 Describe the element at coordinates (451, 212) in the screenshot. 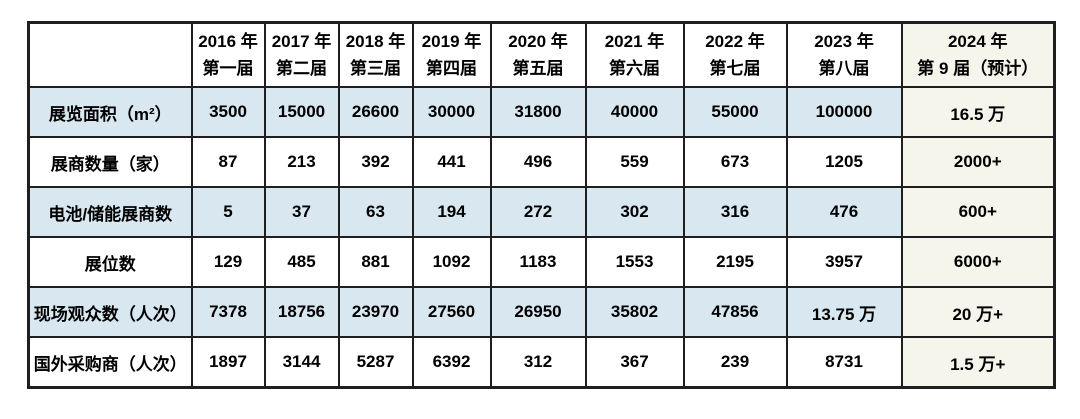

I see `cell: 194` at that location.